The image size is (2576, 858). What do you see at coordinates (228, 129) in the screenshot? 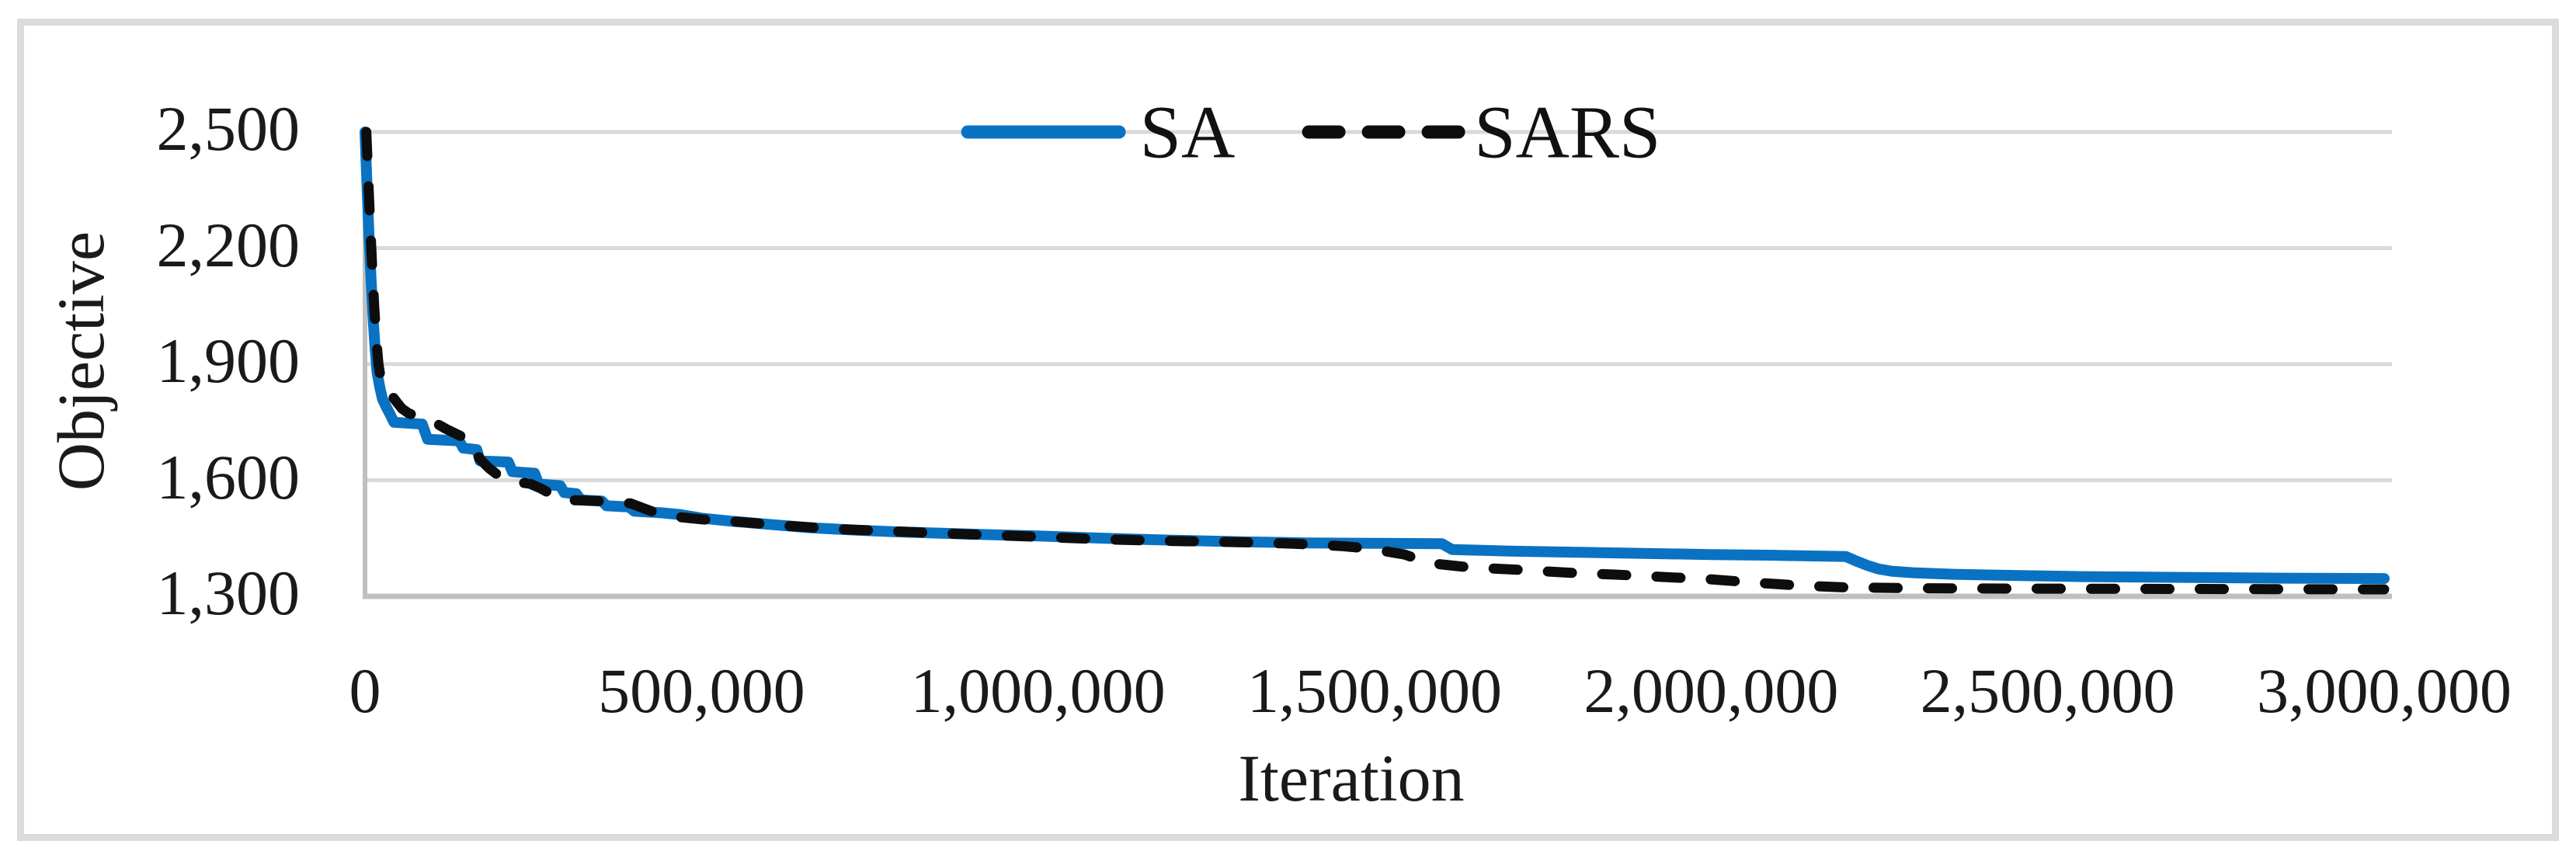
I see `y-tick-label: 2,500` at bounding box center [228, 129].